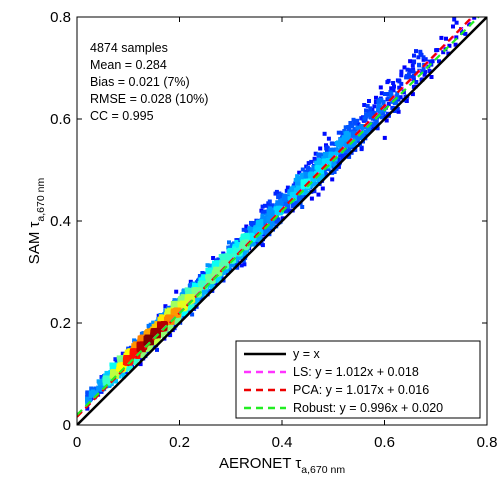 The width and height of the screenshot is (502, 481). I want to click on x-tick-label: 0.4, so click(282, 442).